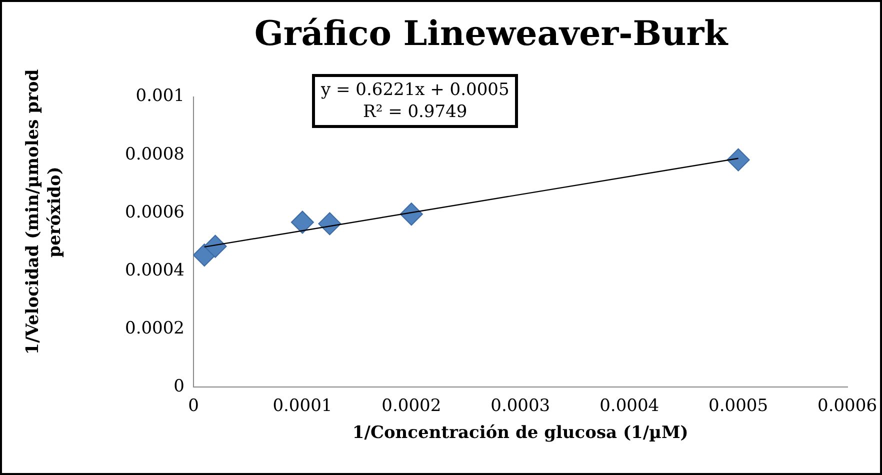  I want to click on x-tick-label: 0, so click(193, 406).